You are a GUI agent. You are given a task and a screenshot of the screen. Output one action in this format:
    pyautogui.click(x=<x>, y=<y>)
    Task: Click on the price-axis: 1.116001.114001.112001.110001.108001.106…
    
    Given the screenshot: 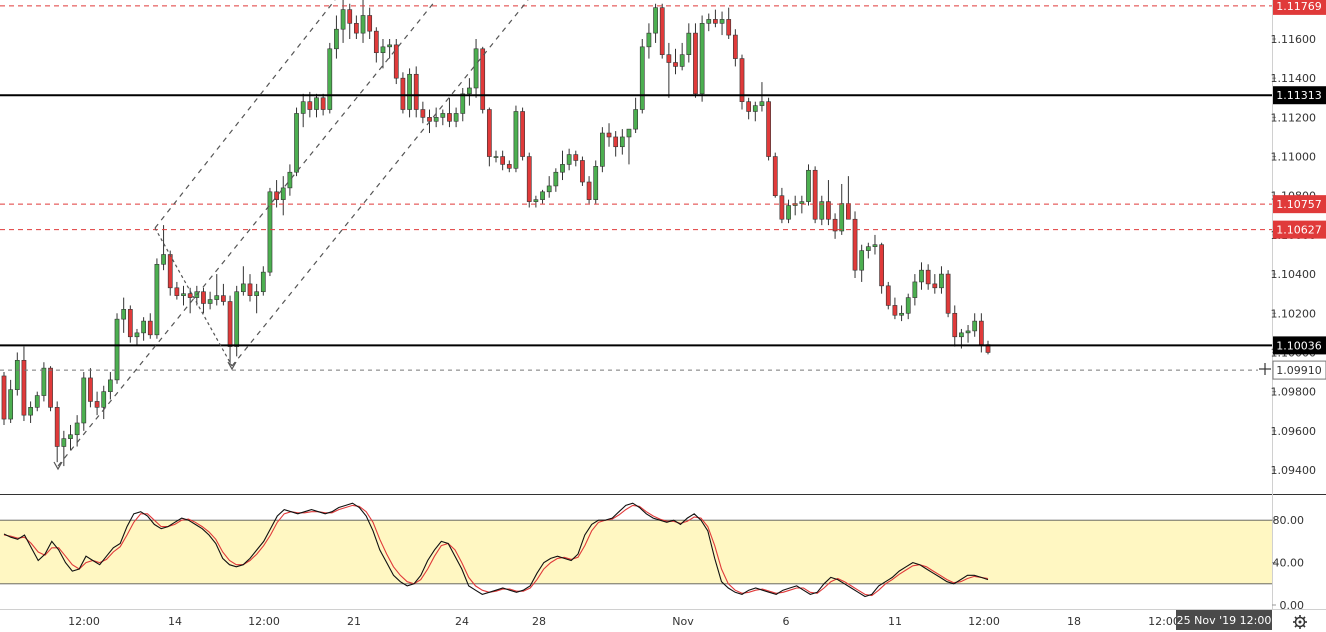 What is the action you would take?
    pyautogui.click(x=1298, y=238)
    